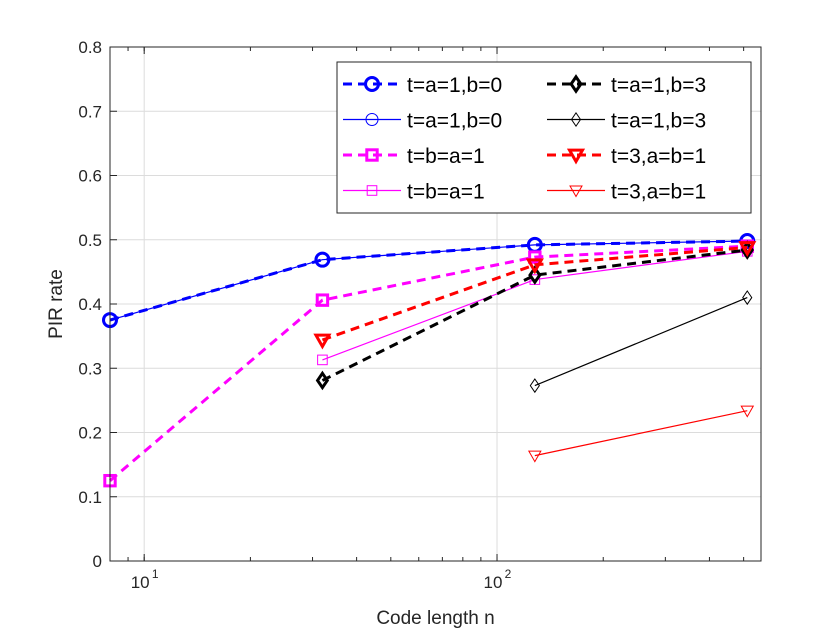 Image resolution: width=840 pixels, height=630 pixels. Describe the element at coordinates (90, 368) in the screenshot. I see `y-tick-label: 0.3` at that location.